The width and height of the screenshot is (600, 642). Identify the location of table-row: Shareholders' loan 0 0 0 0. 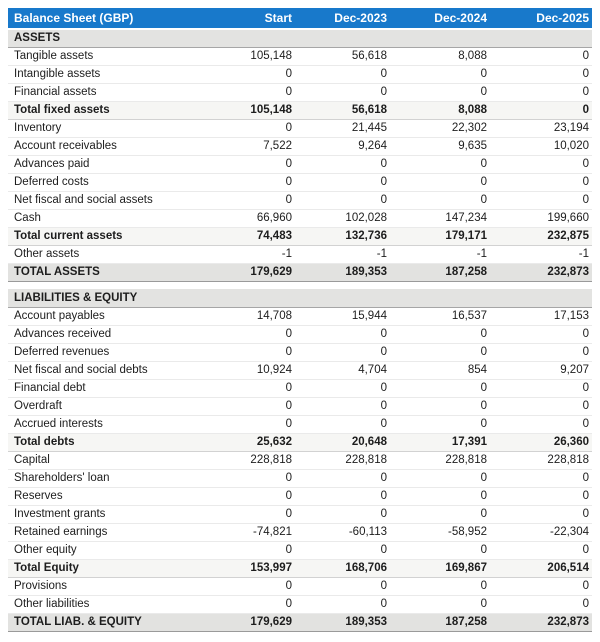
(300, 478).